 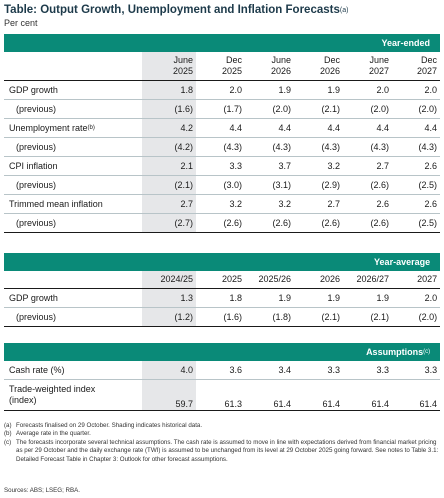 What do you see at coordinates (21, 23) in the screenshot?
I see `unit-label: Per cent` at bounding box center [21, 23].